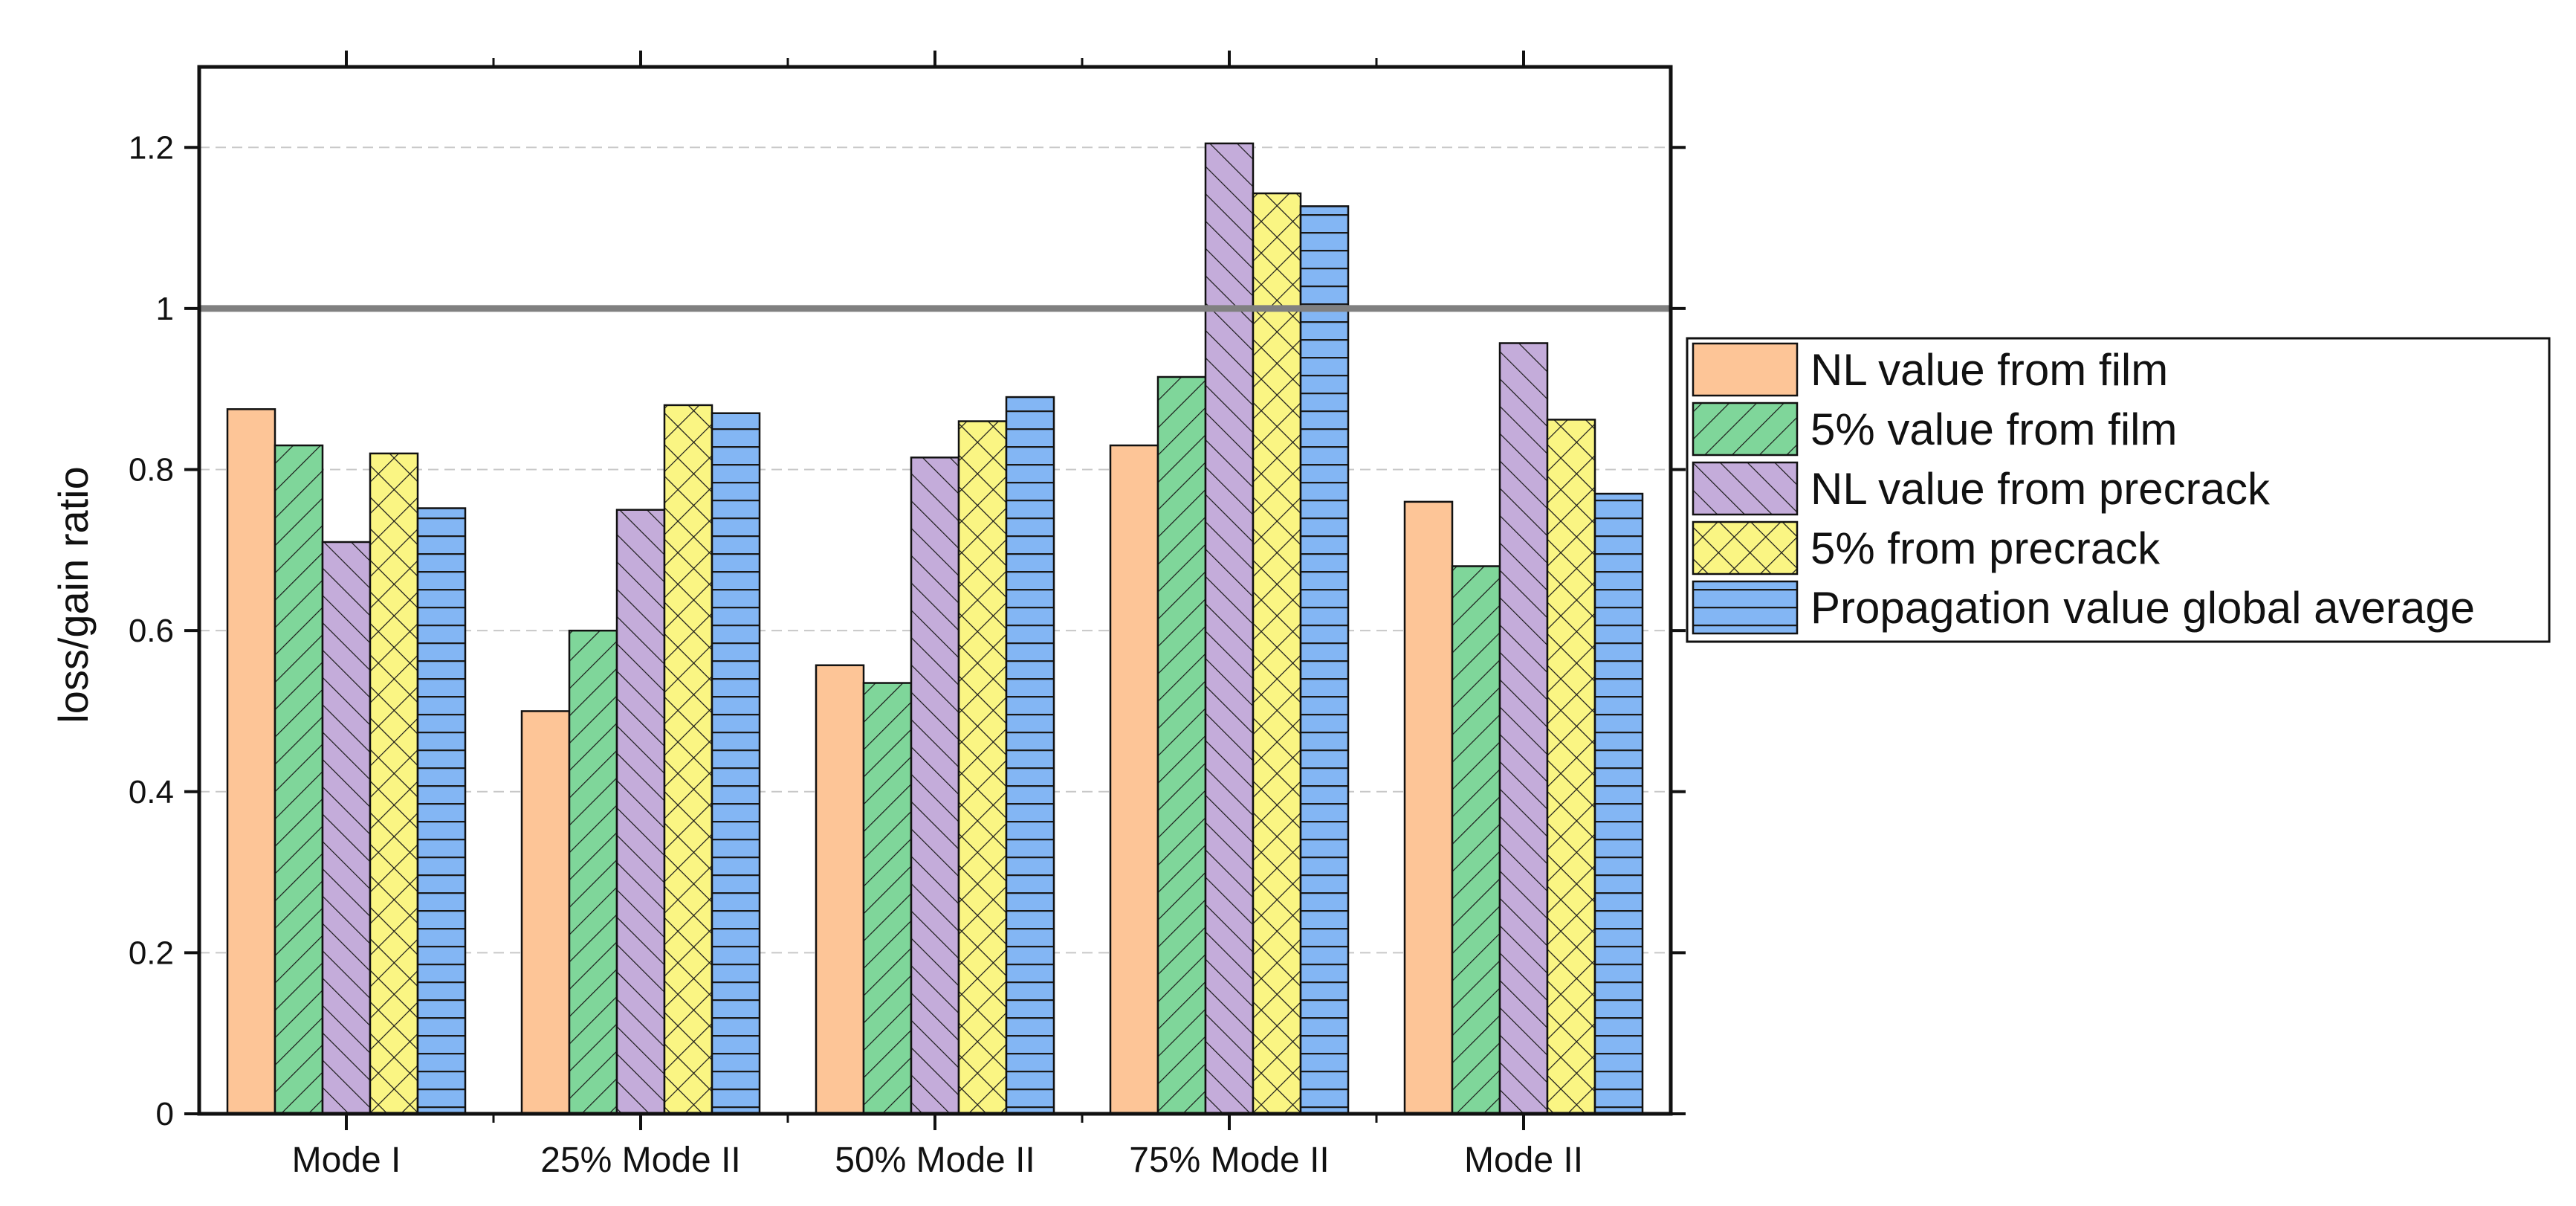 This screenshot has width=2576, height=1206. What do you see at coordinates (1229, 1160) in the screenshot?
I see `x-tick-label: 75% Mode II` at bounding box center [1229, 1160].